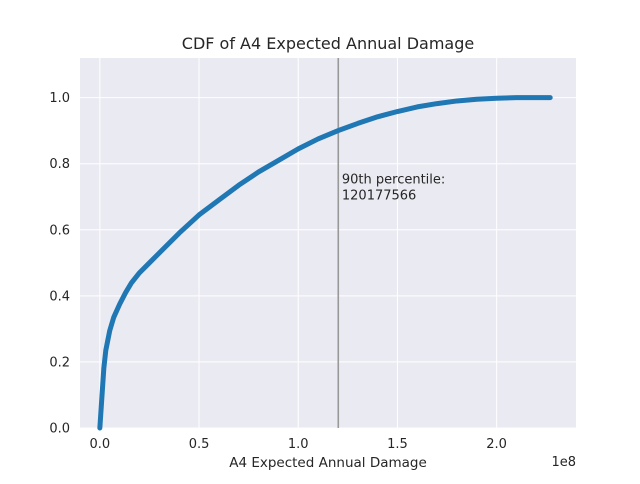 The width and height of the screenshot is (640, 484). Describe the element at coordinates (393, 180) in the screenshot. I see `percentile-annotation-label: 90th percentile:` at that location.